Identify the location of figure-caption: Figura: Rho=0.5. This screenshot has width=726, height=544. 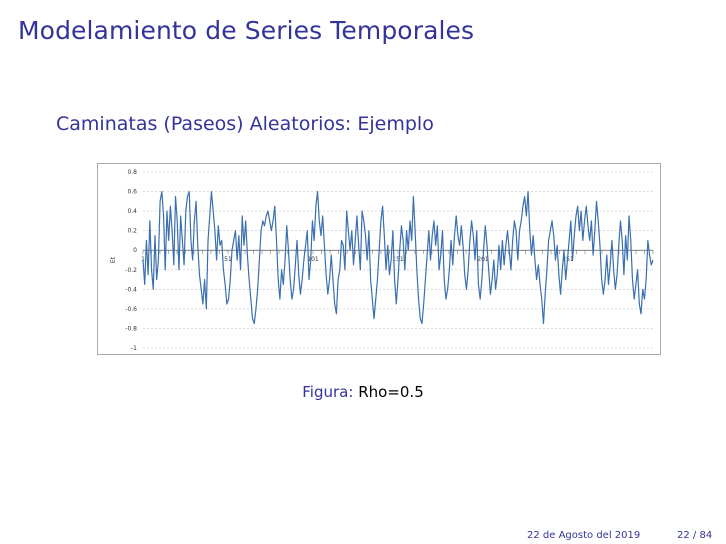
(363, 392).